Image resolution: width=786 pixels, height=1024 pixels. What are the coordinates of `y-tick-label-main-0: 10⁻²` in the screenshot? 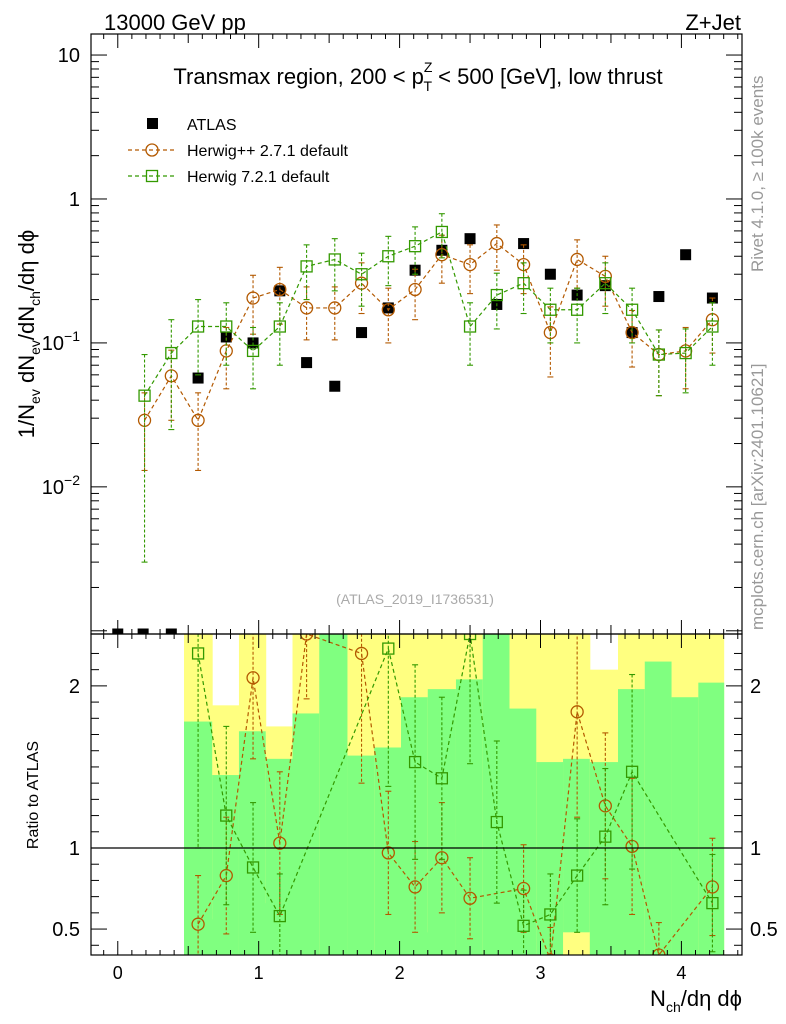 It's located at (61, 485).